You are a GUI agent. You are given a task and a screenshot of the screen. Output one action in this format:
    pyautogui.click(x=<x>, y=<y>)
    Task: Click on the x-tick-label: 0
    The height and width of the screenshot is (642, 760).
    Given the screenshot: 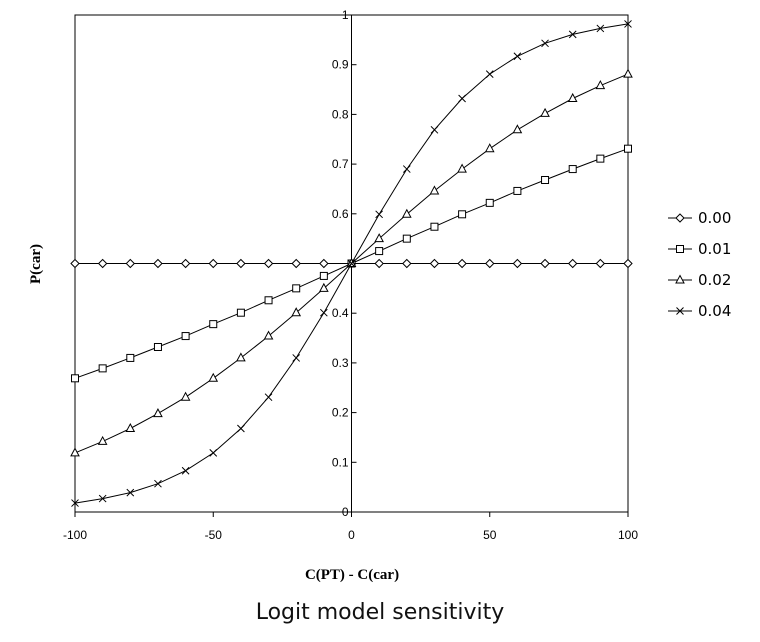 What is the action you would take?
    pyautogui.click(x=351, y=535)
    